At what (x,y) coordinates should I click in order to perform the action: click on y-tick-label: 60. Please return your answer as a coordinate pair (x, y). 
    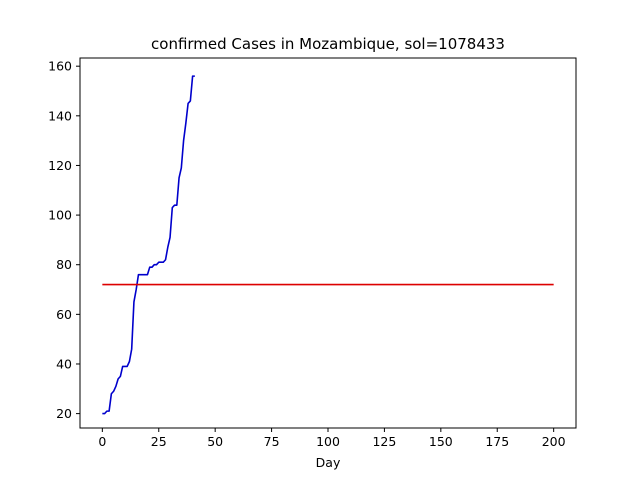
    Looking at the image, I should click on (64, 314).